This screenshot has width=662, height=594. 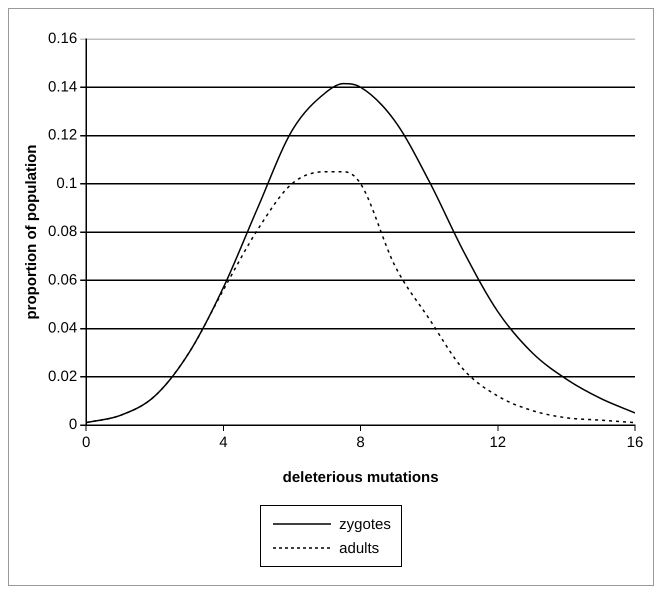 I want to click on y-tick-label: 0.1, so click(x=67, y=183).